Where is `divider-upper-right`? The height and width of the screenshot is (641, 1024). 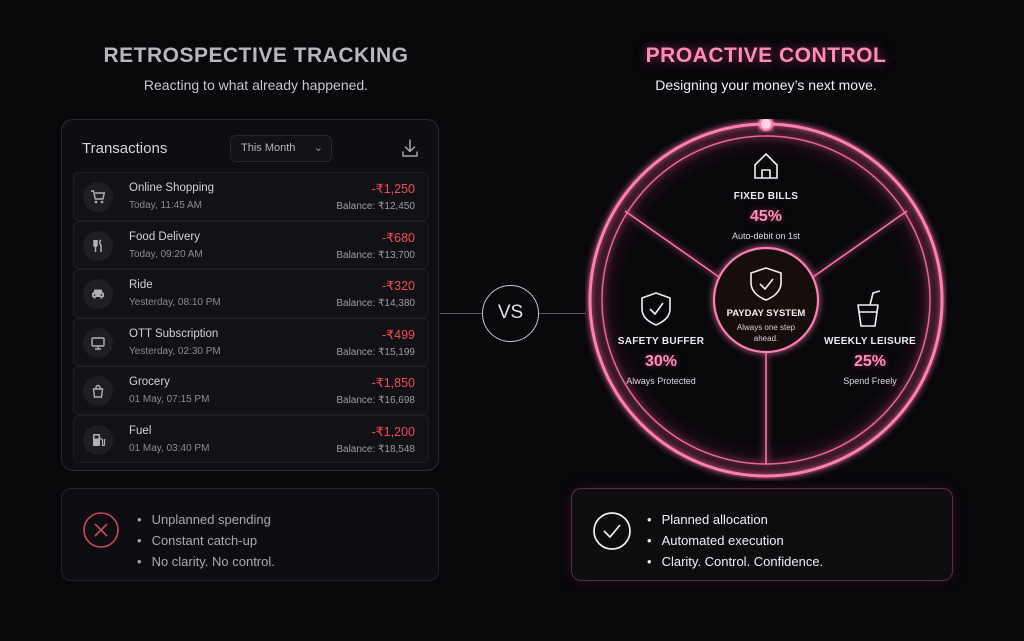 divider-upper-right is located at coordinates (860, 244).